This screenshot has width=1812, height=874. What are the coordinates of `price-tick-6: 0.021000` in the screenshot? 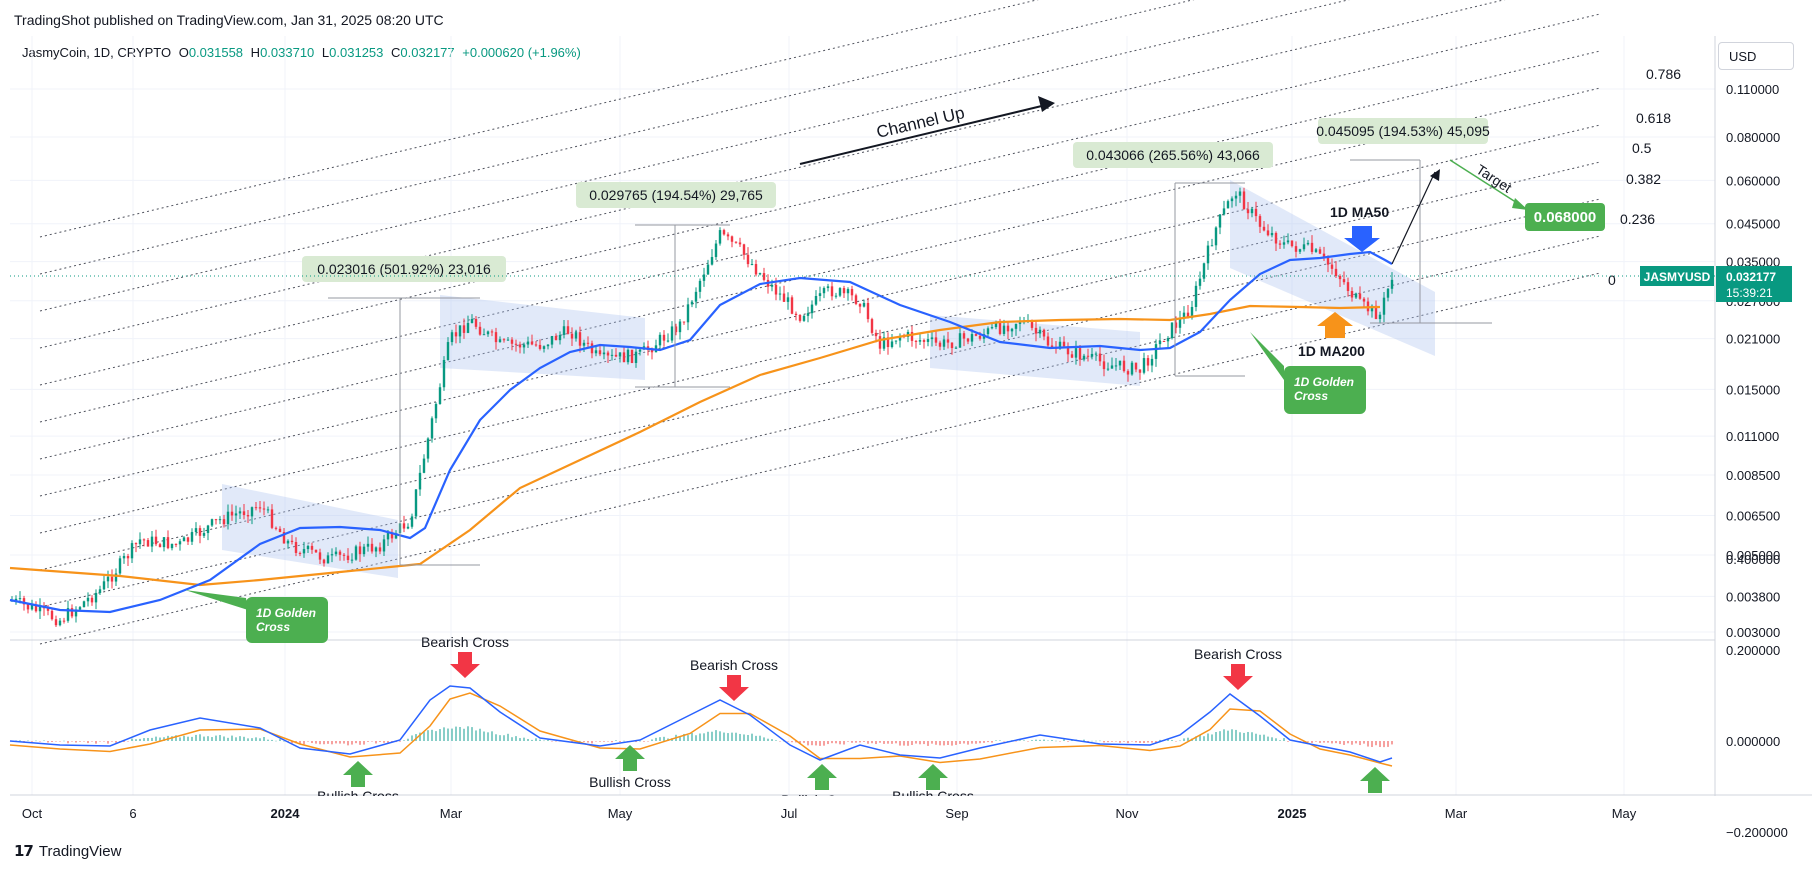 It's located at (1753, 339).